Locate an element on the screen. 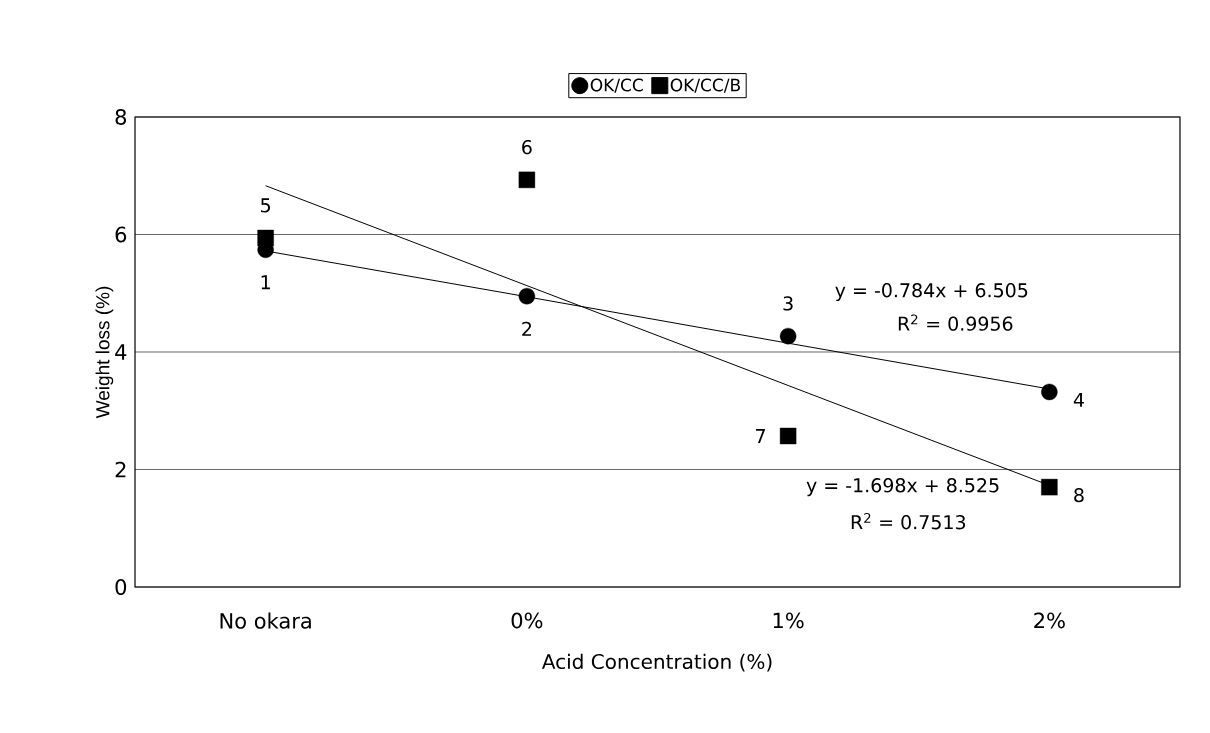 The height and width of the screenshot is (733, 1210). x-tick-label: 1% is located at coordinates (788, 620).